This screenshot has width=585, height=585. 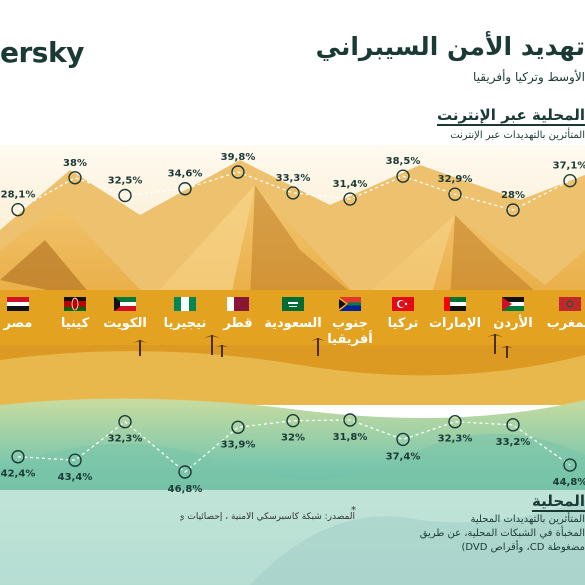 I want to click on country-label: المغرب, so click(x=565, y=323).